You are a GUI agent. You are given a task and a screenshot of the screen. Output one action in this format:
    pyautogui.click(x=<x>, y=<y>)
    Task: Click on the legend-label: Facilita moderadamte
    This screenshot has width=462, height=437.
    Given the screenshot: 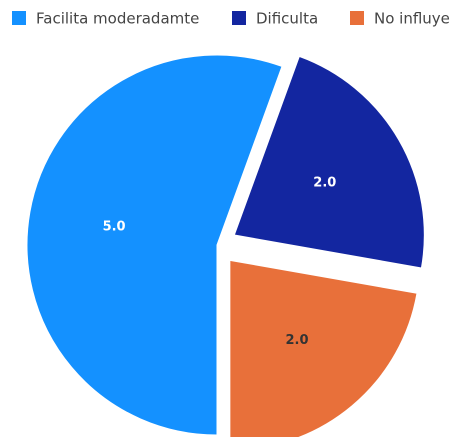 What is the action you would take?
    pyautogui.click(x=117, y=19)
    